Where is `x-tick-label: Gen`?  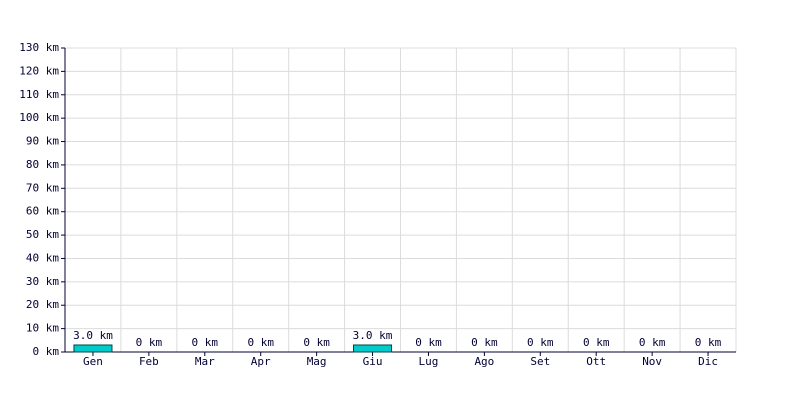 x-tick-label: Gen is located at coordinates (93, 361).